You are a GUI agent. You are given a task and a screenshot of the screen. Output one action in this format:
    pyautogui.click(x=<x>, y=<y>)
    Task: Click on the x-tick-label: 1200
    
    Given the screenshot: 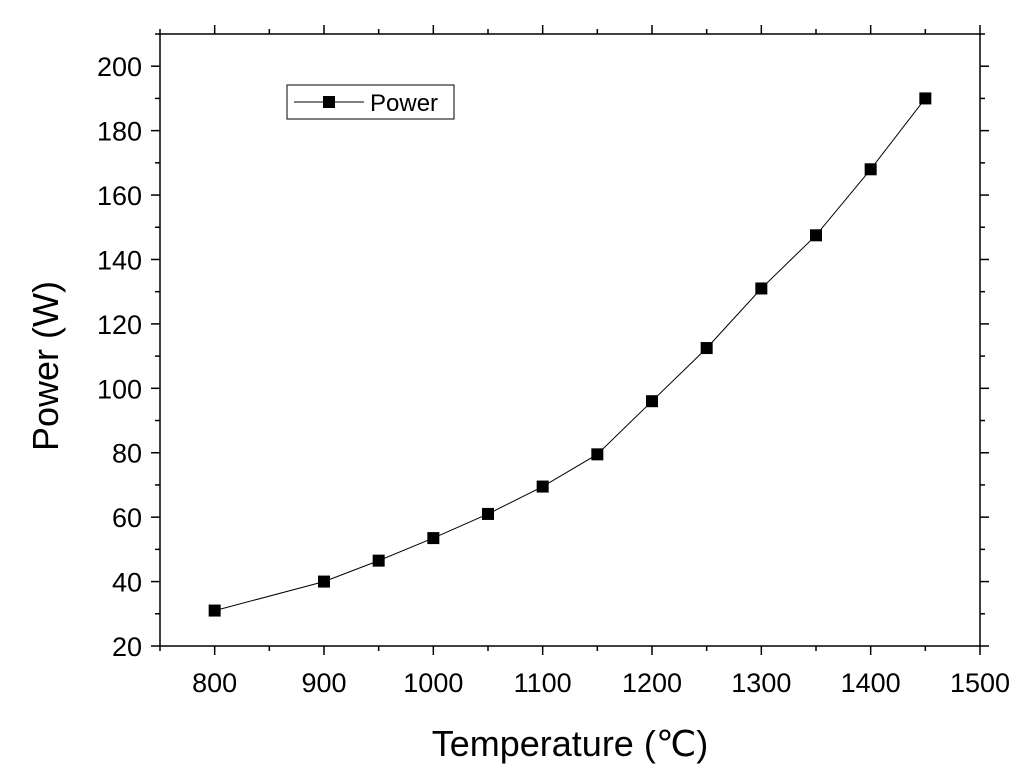 What is the action you would take?
    pyautogui.click(x=652, y=683)
    